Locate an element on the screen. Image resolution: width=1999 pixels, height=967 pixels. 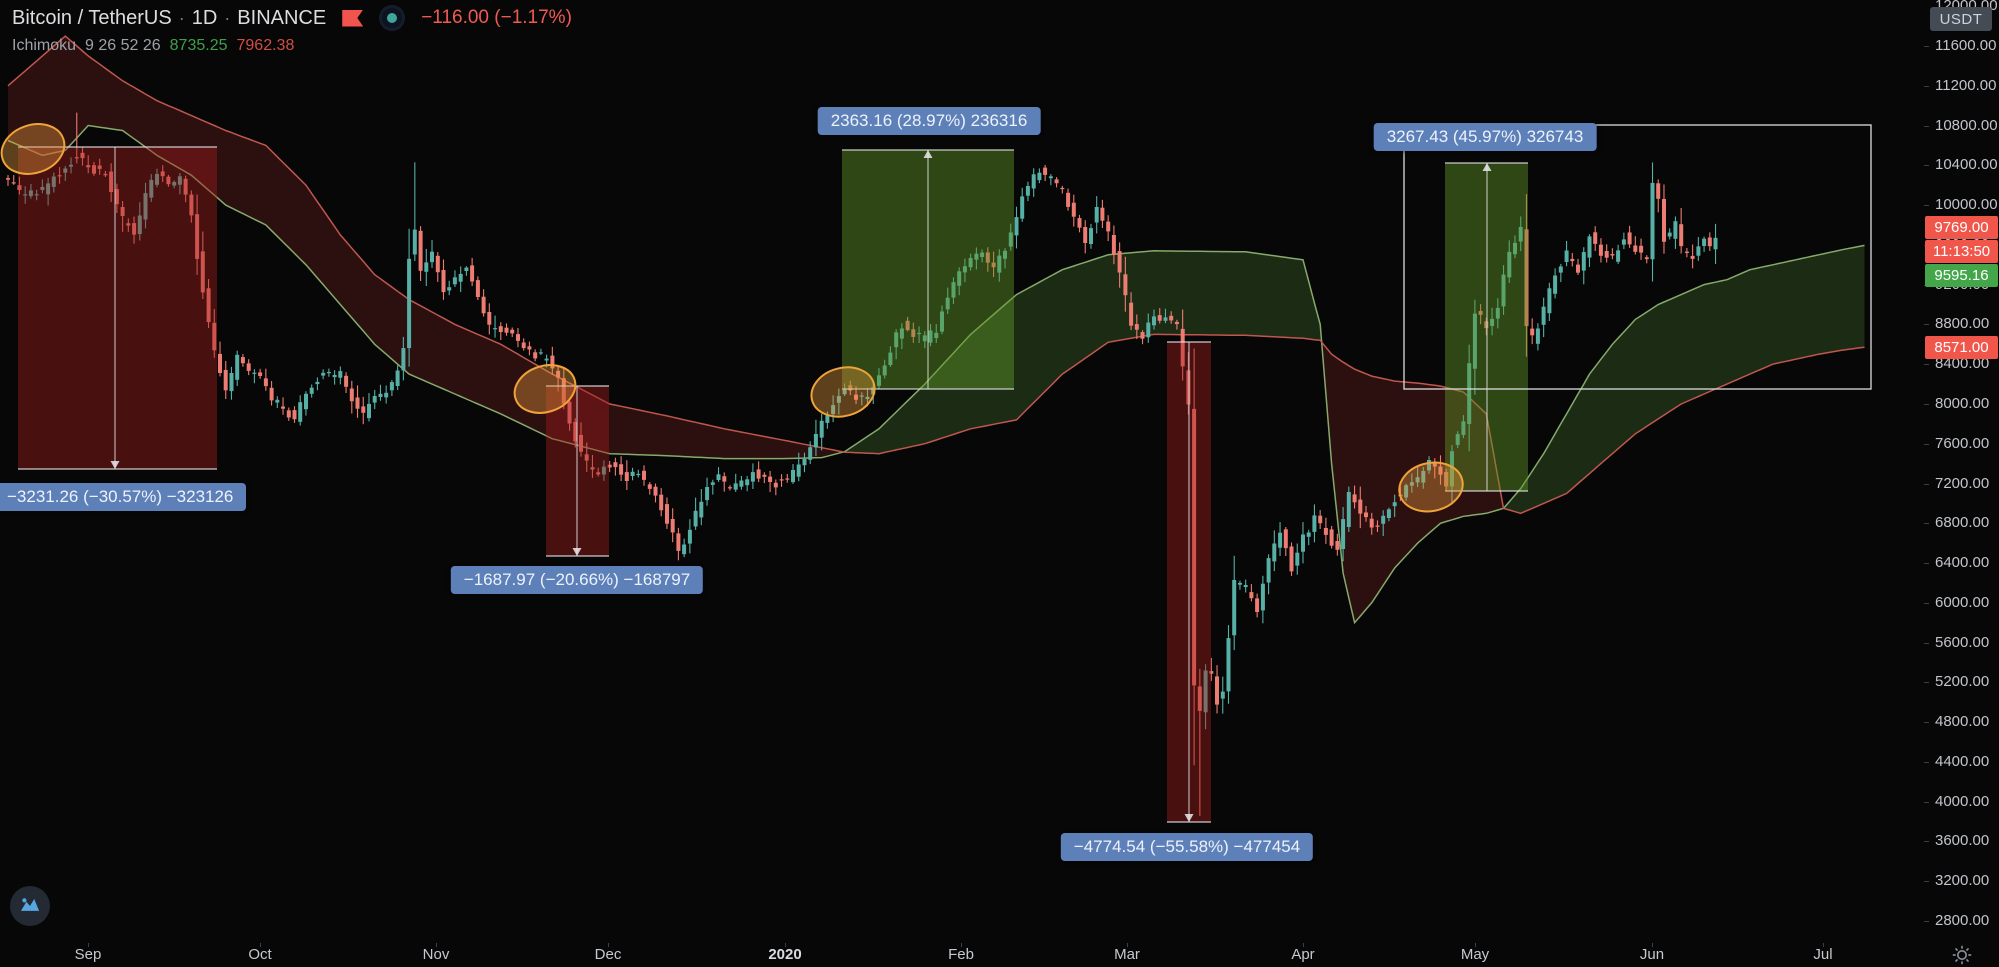
exchange-label: BINANCE is located at coordinates (282, 18).